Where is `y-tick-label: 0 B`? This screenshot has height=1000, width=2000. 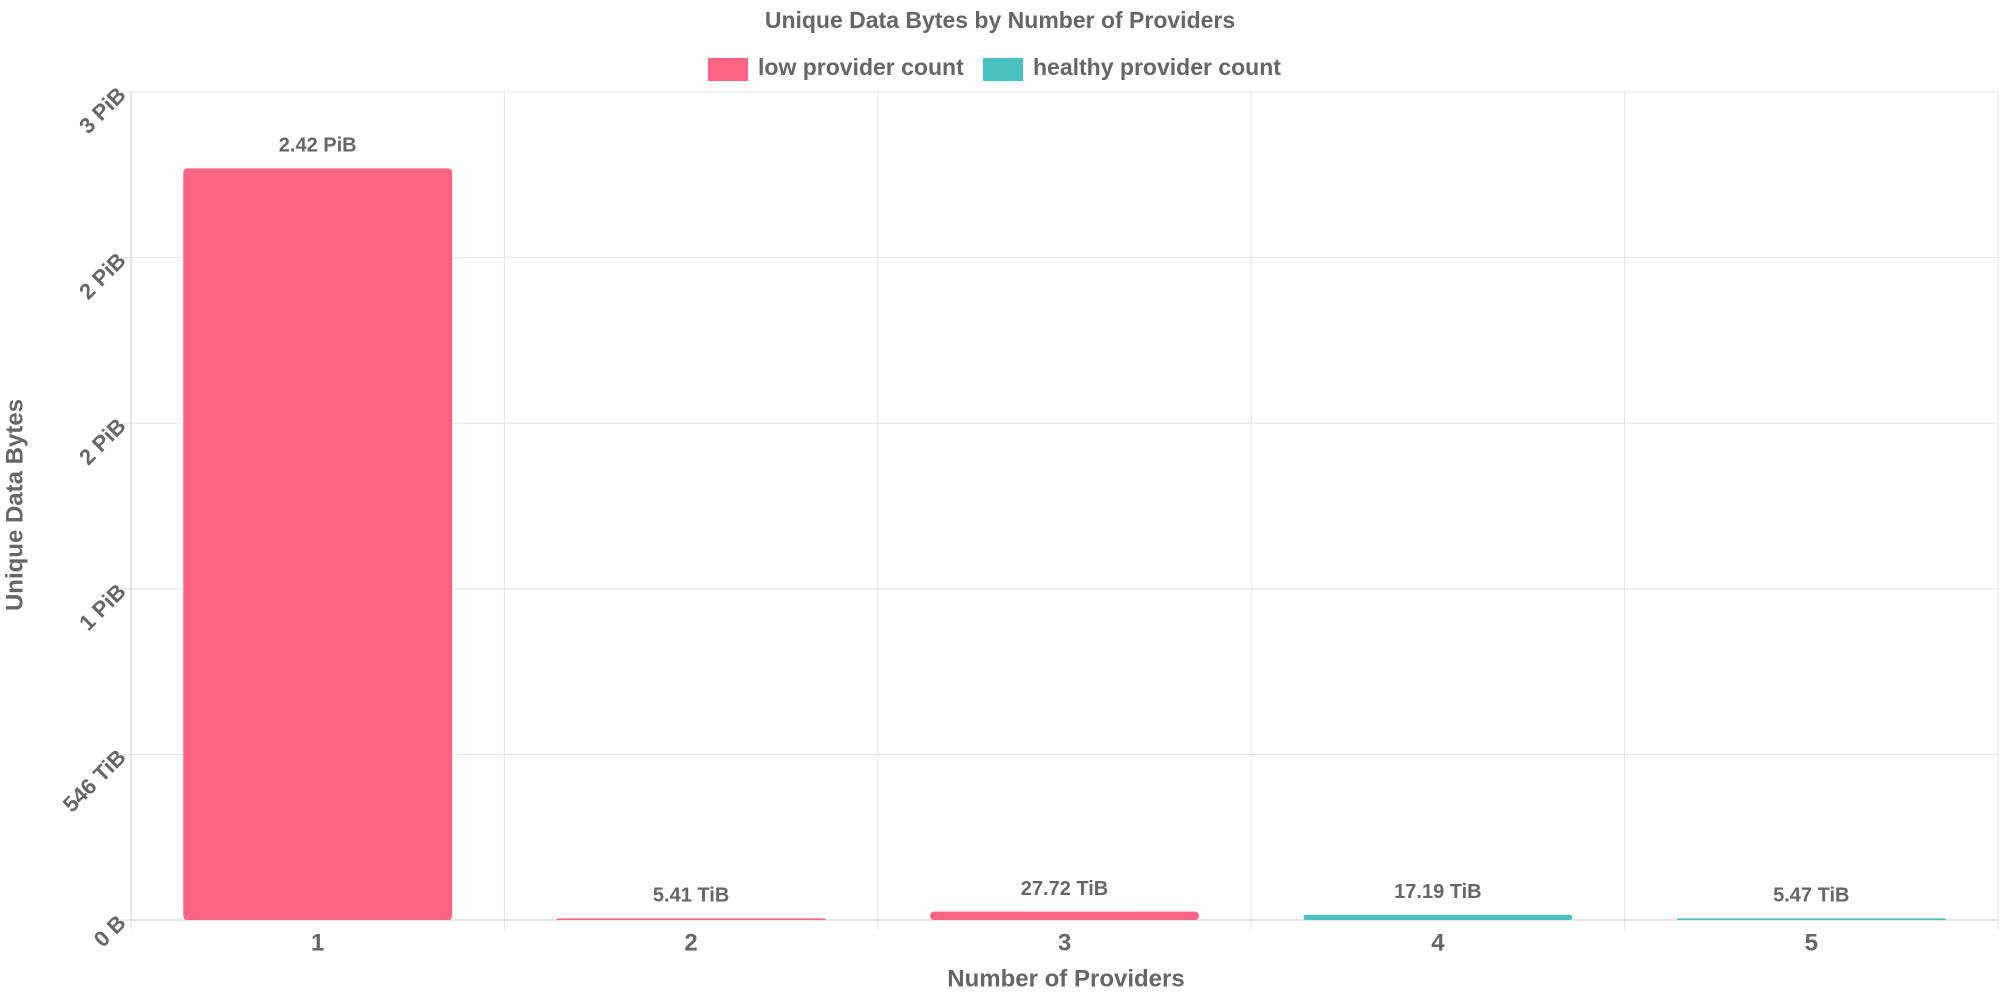
y-tick-label: 0 B is located at coordinates (110, 931).